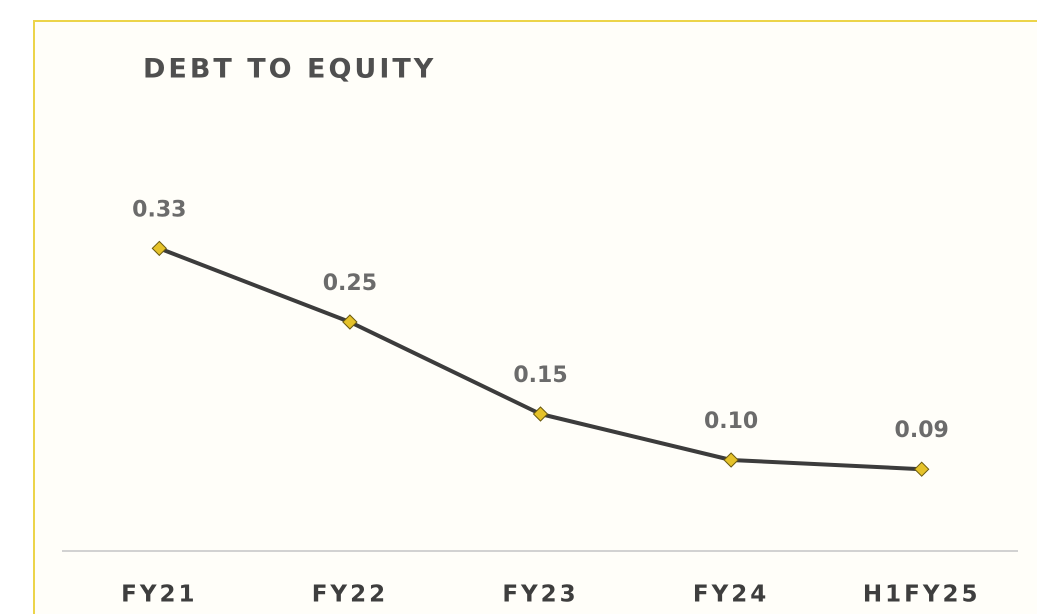 The image size is (1037, 614). Describe the element at coordinates (540, 595) in the screenshot. I see `x-tick-label: FY23` at that location.